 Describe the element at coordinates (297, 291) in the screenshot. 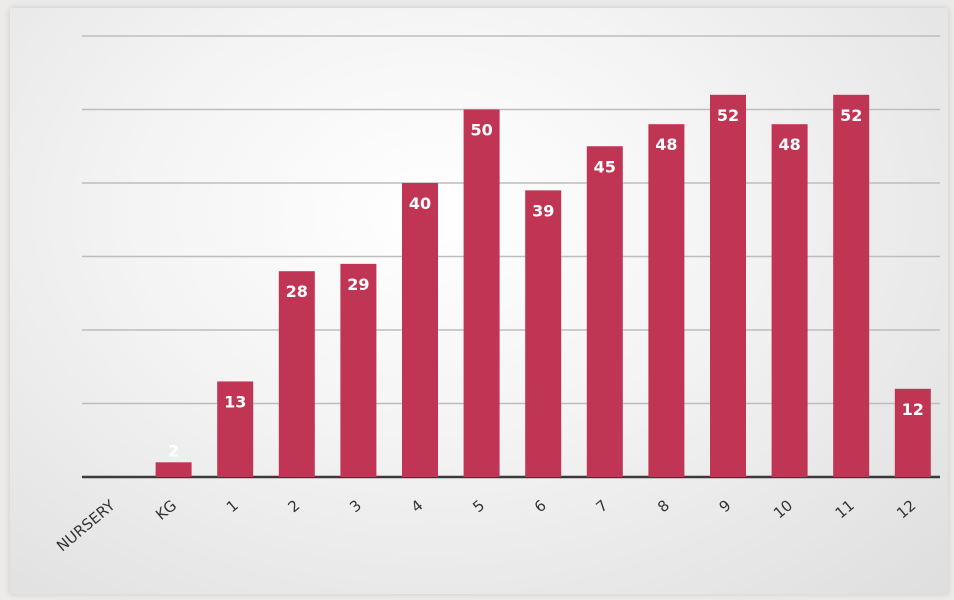

I see `data-label-2: 28` at that location.